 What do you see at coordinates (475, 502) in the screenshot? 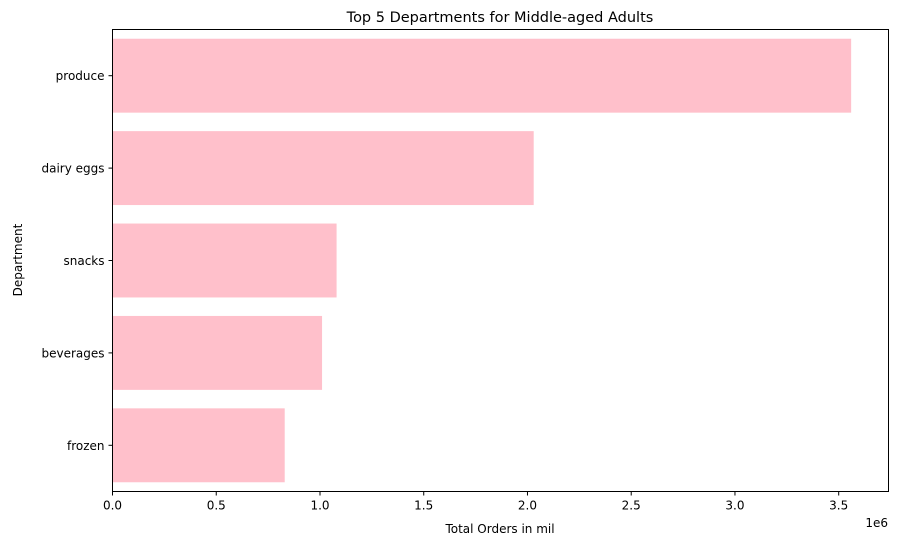
I see `x-ticks: 0.0 0.5 1.0 1.5 2.0 2.5 3.0 3.5` at bounding box center [475, 502].